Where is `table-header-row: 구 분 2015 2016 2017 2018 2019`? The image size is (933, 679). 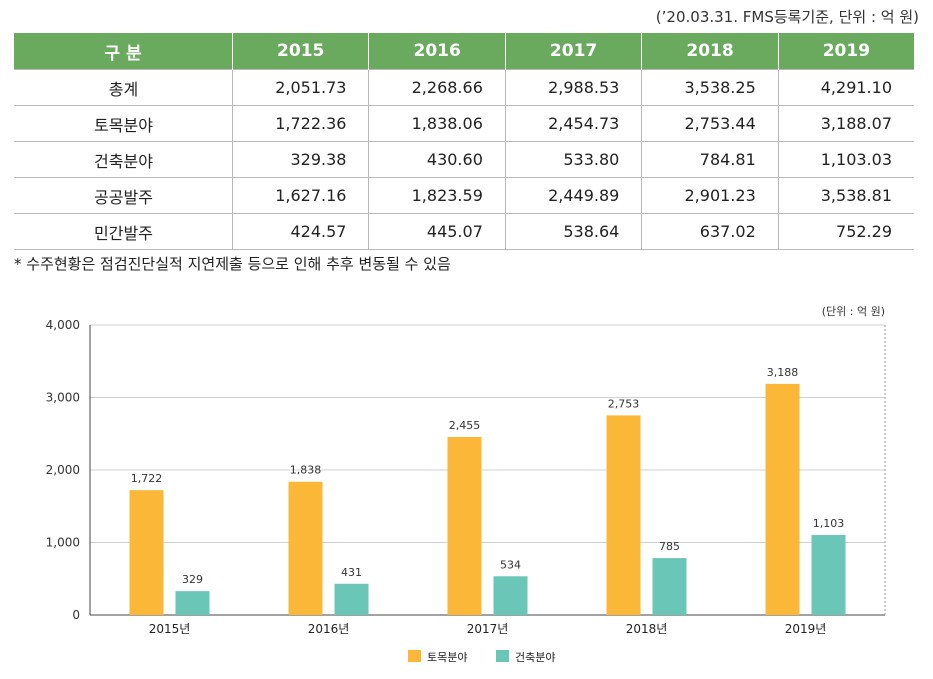 table-header-row: 구 분 2015 2016 2017 2018 2019 is located at coordinates (464, 51).